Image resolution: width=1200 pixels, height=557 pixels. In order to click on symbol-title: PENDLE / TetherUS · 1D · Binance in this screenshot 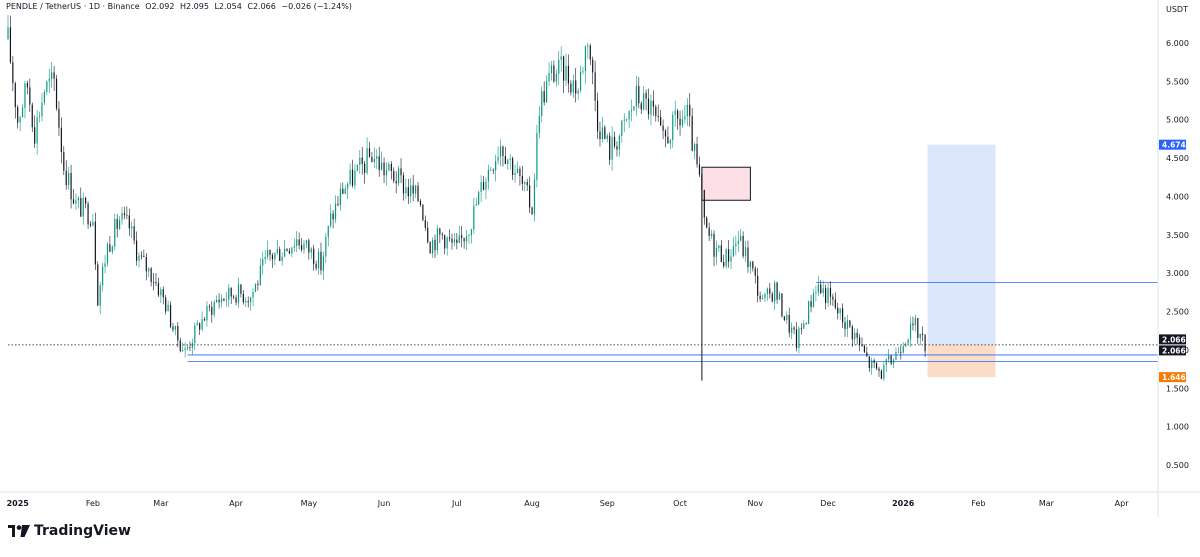, I will do `click(73, 6)`.